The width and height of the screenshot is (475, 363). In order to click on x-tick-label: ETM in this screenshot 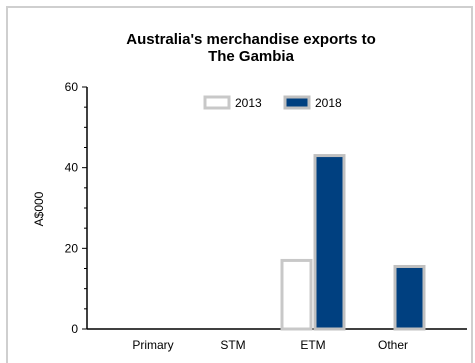, I will do `click(312, 345)`.